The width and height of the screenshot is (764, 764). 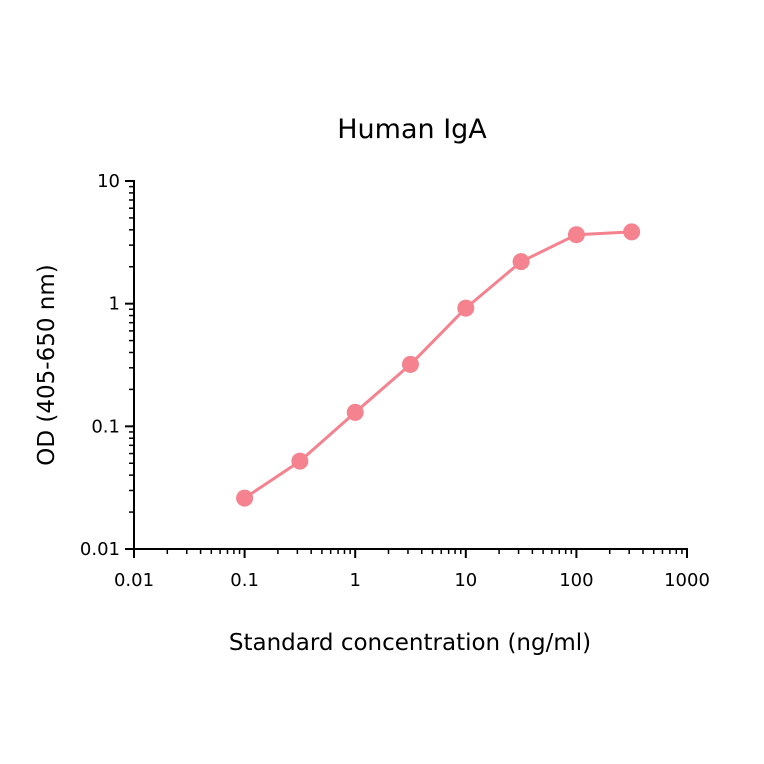 What do you see at coordinates (108, 181) in the screenshot?
I see `y-tick-label: 10` at bounding box center [108, 181].